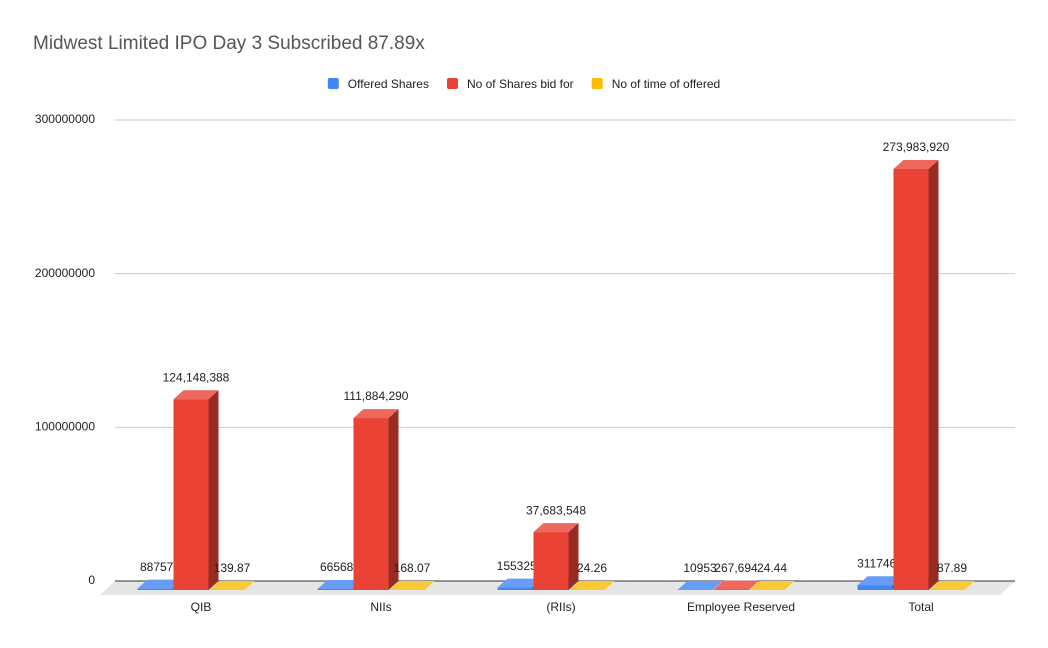 This screenshot has width=1048, height=648. I want to click on data-label: 139.87, so click(232, 568).